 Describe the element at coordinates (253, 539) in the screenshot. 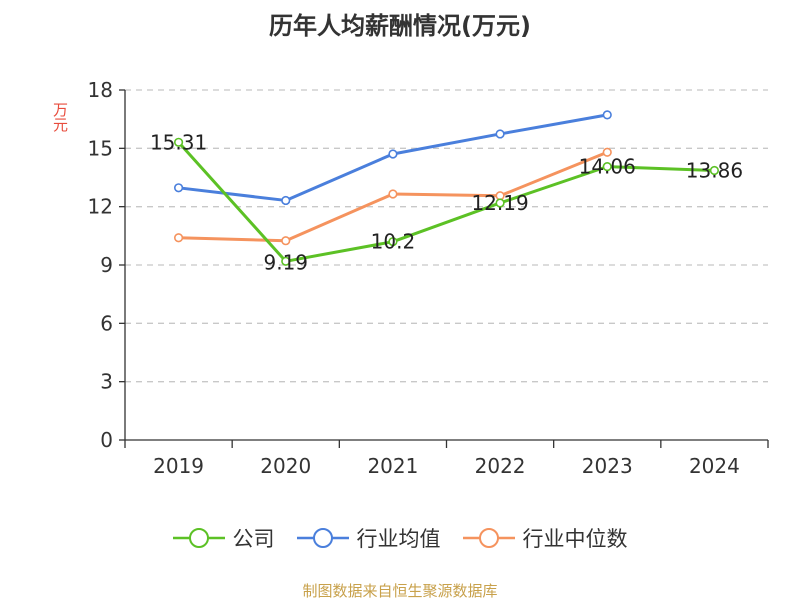

I see `legend-label-company: 公司` at that location.